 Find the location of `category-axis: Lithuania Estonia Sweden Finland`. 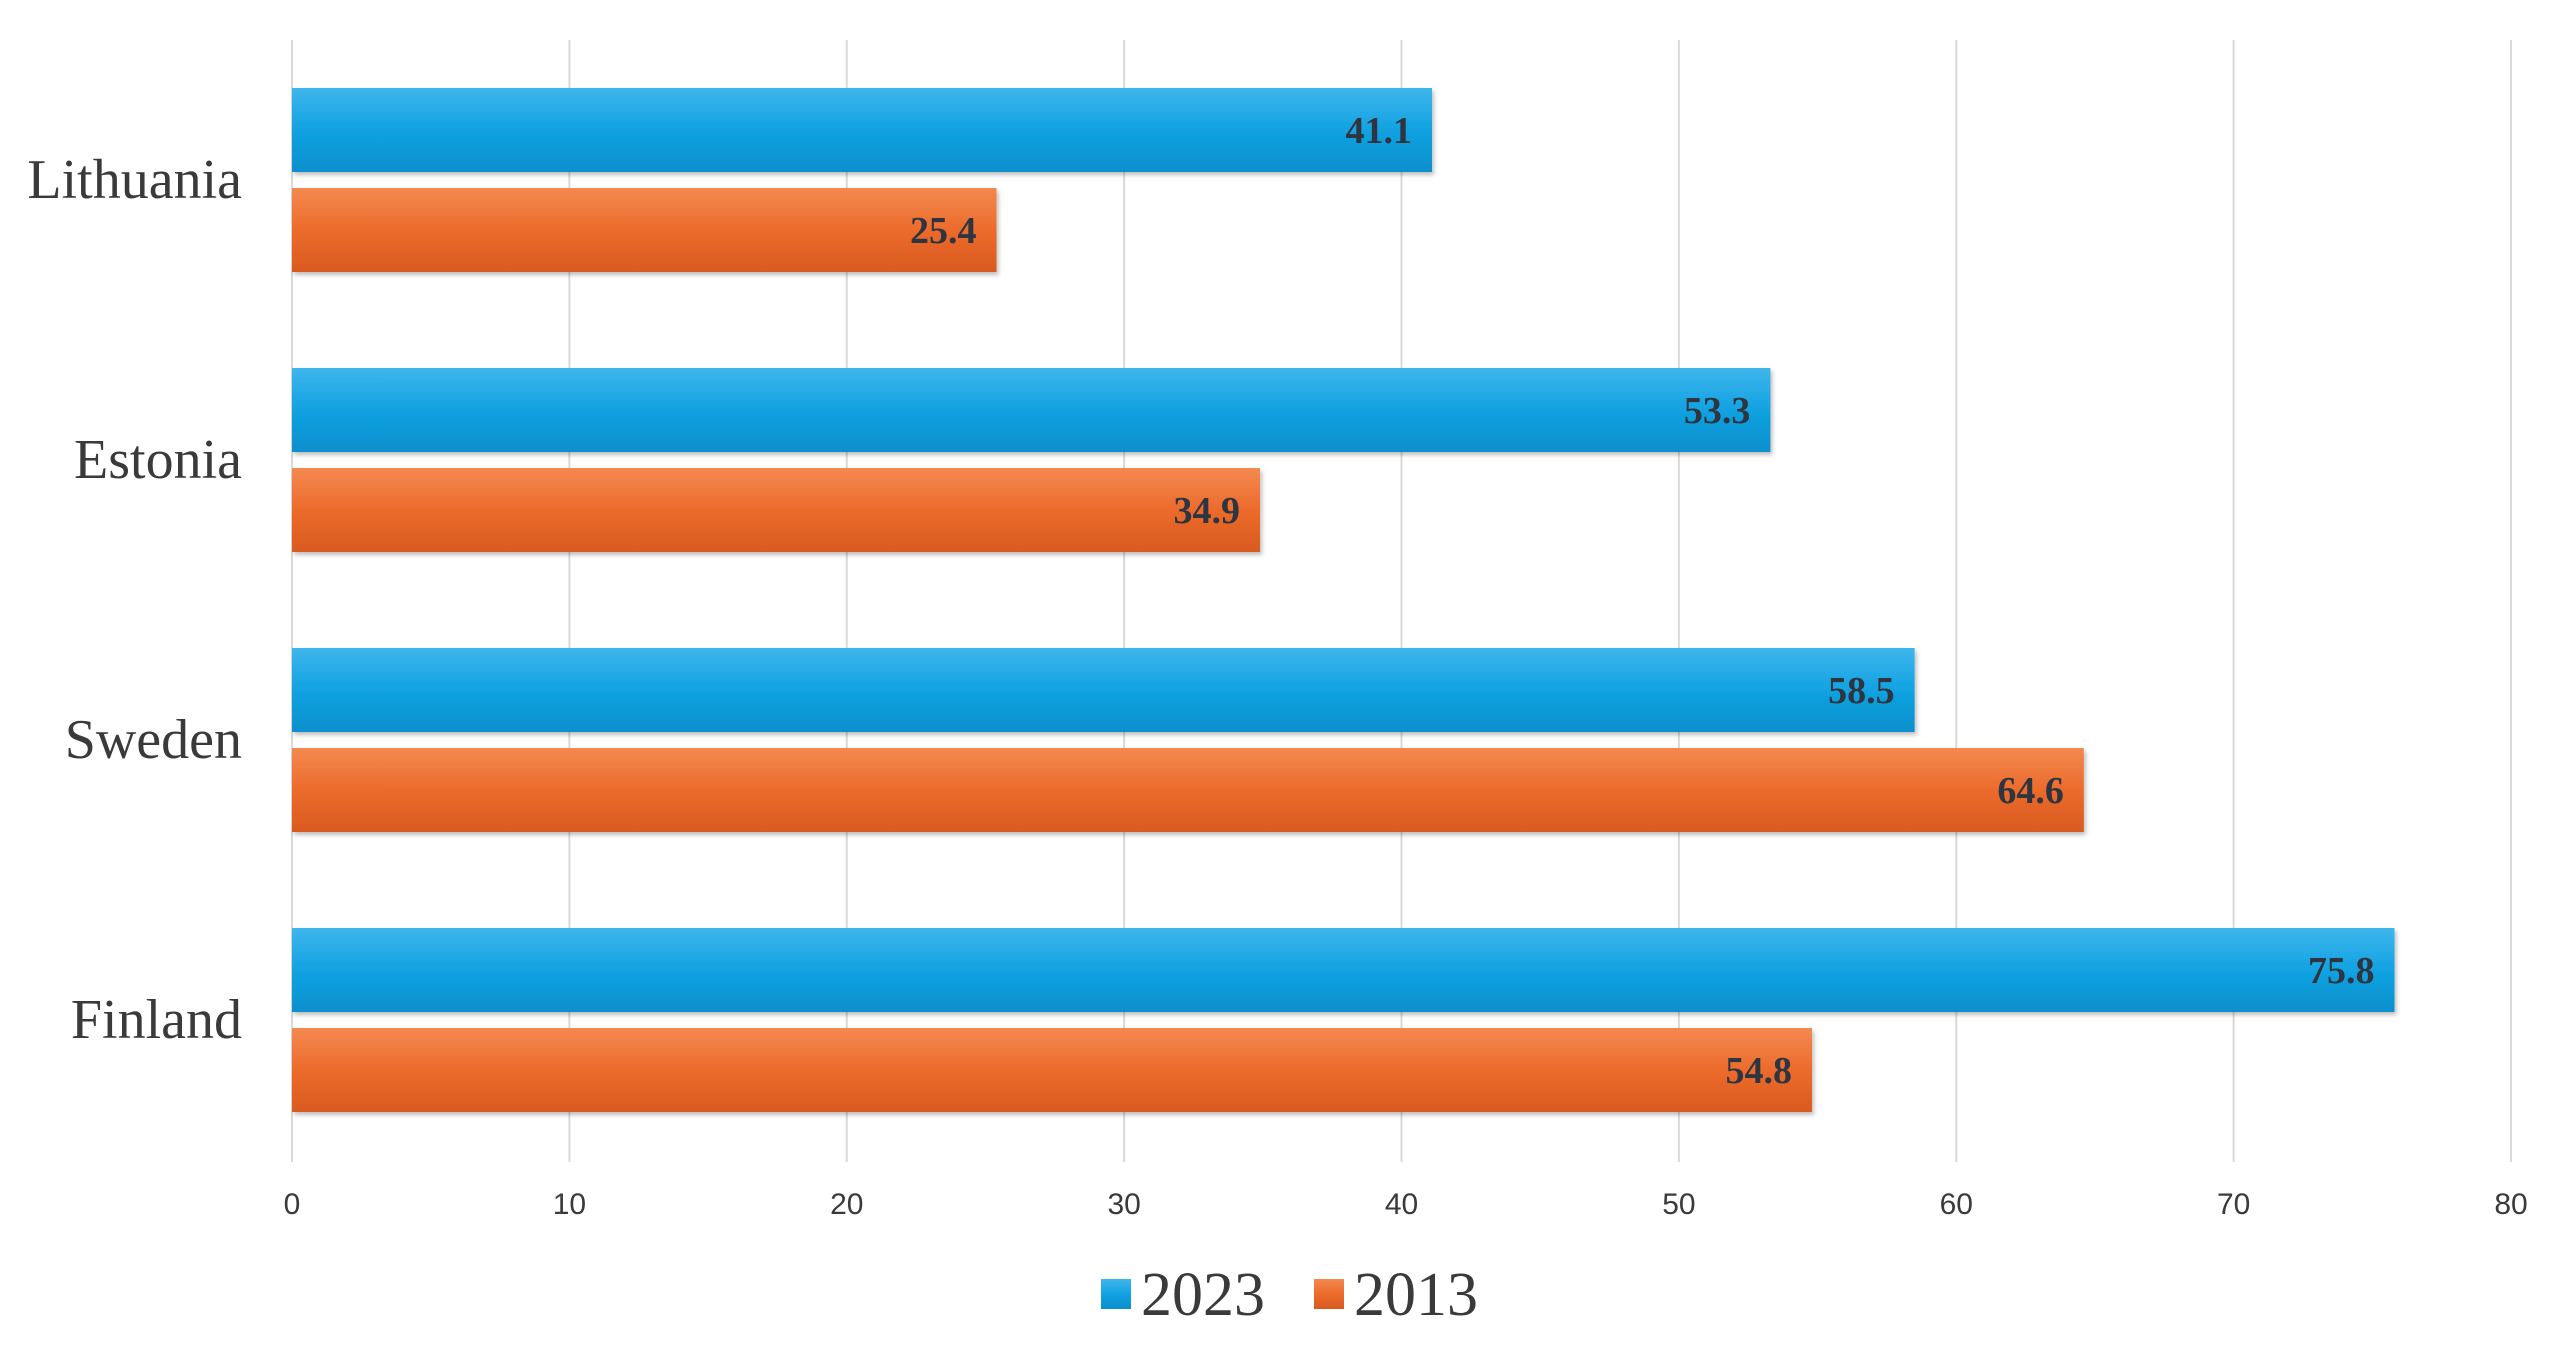

category-axis: Lithuania Estonia Sweden Finland is located at coordinates (134, 600).